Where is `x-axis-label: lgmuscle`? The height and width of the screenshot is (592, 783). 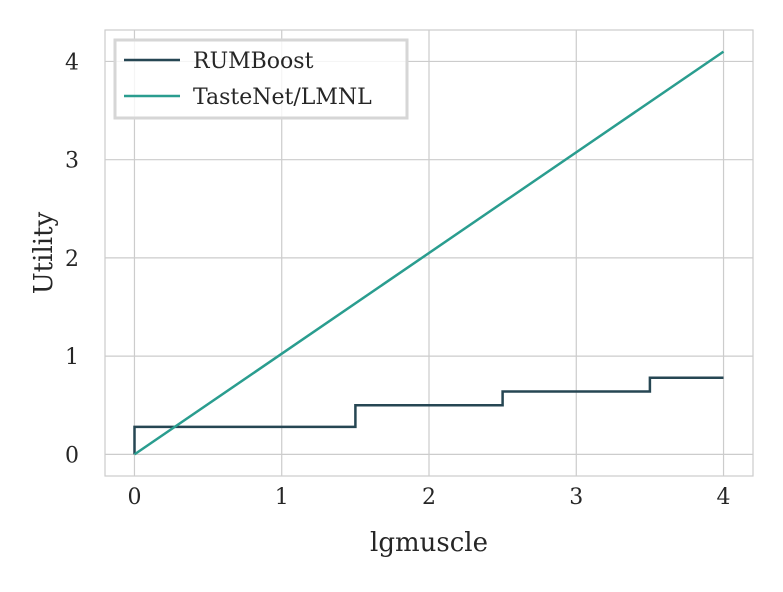
x-axis-label: lgmuscle is located at coordinates (429, 543).